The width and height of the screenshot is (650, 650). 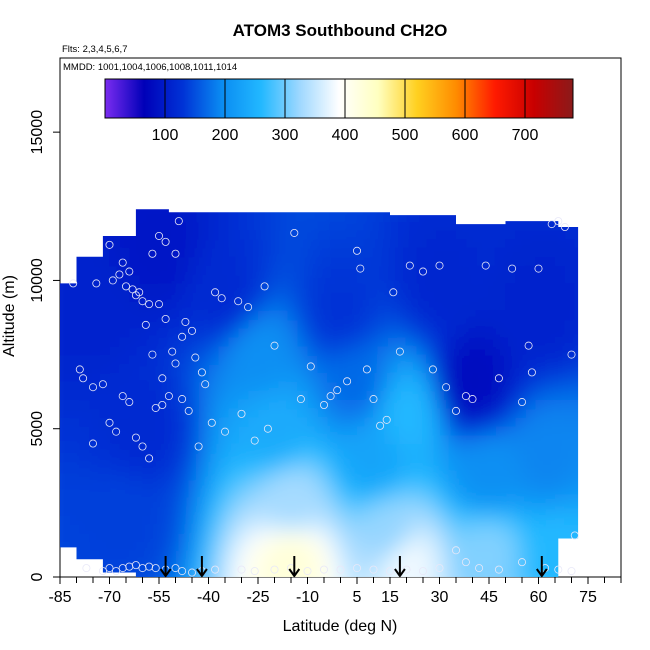 I want to click on sample-point, so click(x=340, y=569).